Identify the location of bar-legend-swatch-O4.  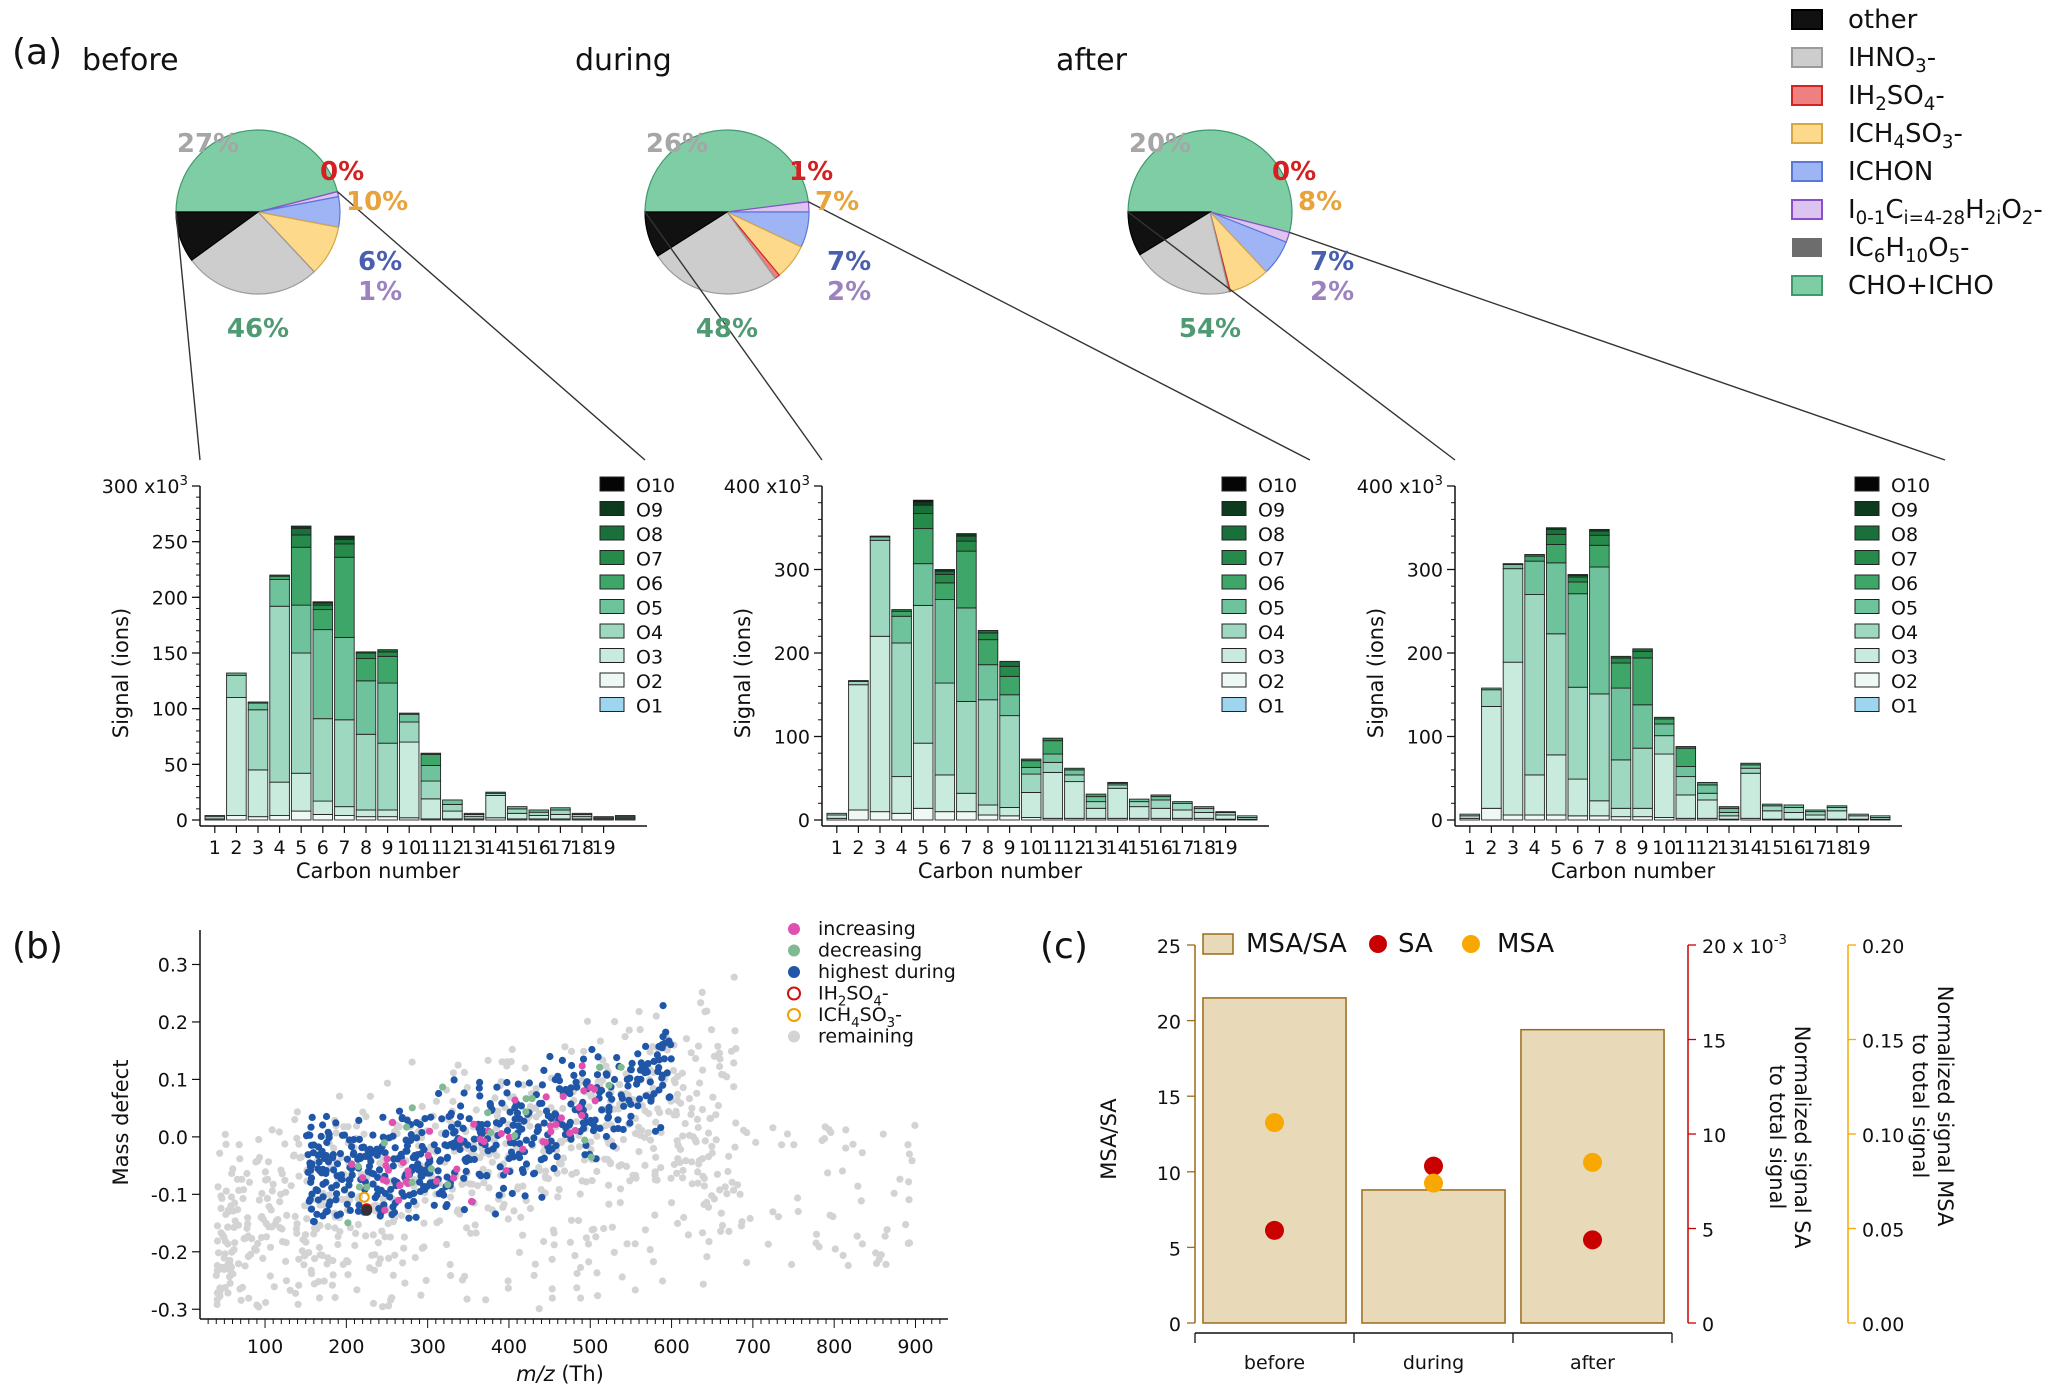
(612, 631).